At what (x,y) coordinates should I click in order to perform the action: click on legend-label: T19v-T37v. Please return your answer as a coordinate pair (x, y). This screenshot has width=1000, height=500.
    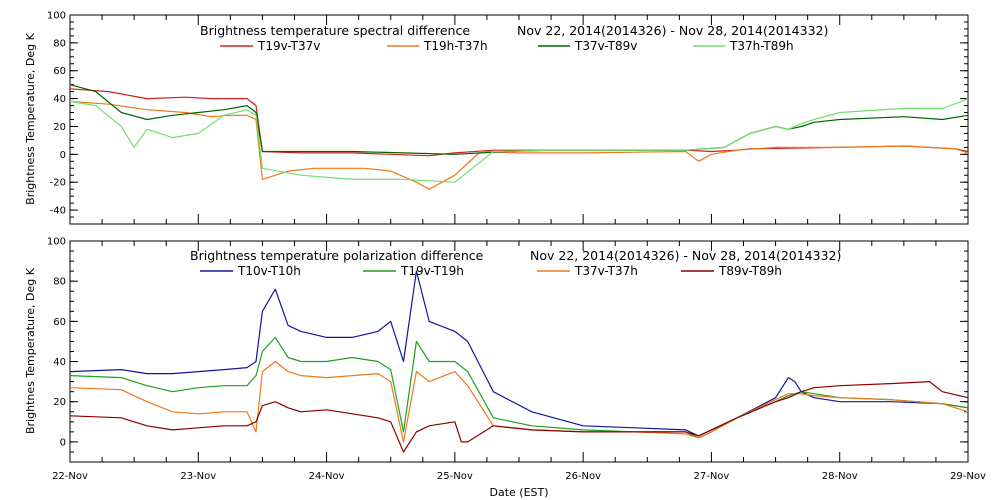
    Looking at the image, I should click on (288, 46).